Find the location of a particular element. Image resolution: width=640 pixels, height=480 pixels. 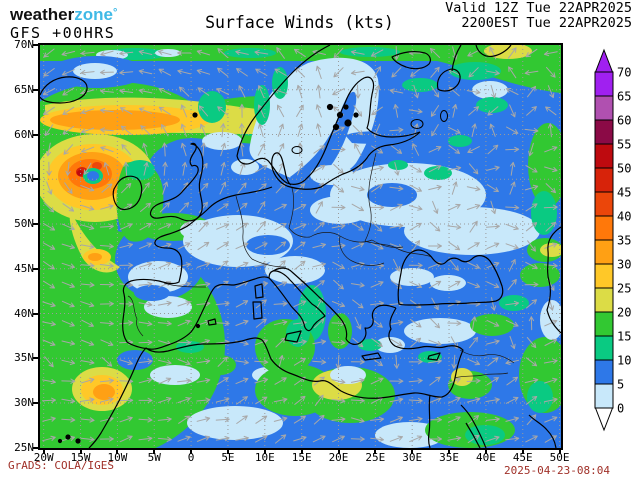

small-island-or-lake is located at coordinates (198, 326).